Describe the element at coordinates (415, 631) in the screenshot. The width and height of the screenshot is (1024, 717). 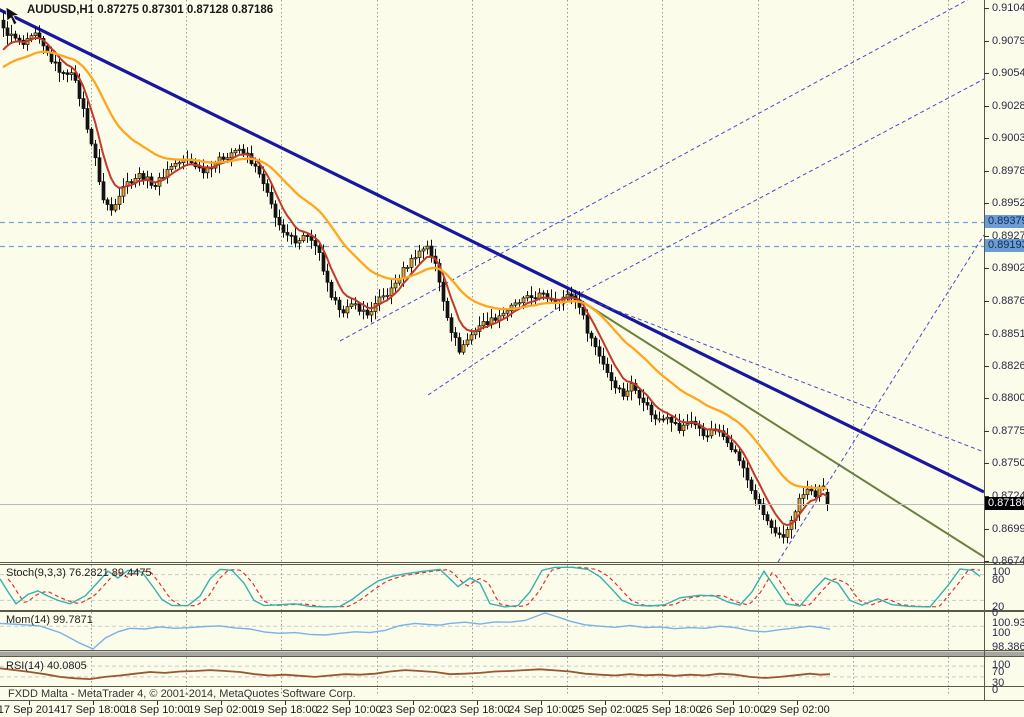
I see `momentum-line` at that location.